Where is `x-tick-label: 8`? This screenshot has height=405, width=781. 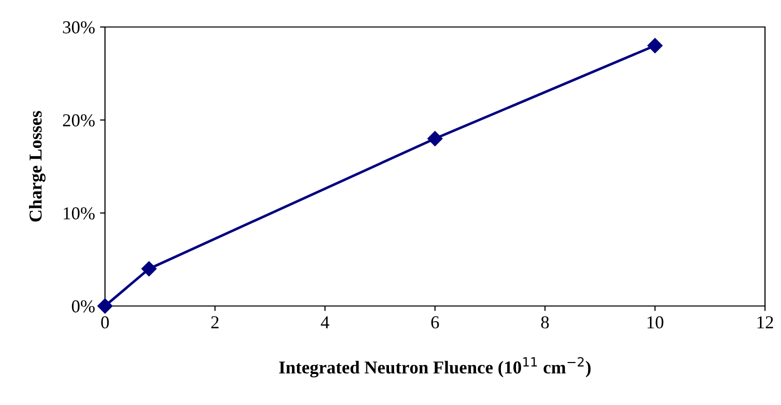 x-tick-label: 8 is located at coordinates (545, 322).